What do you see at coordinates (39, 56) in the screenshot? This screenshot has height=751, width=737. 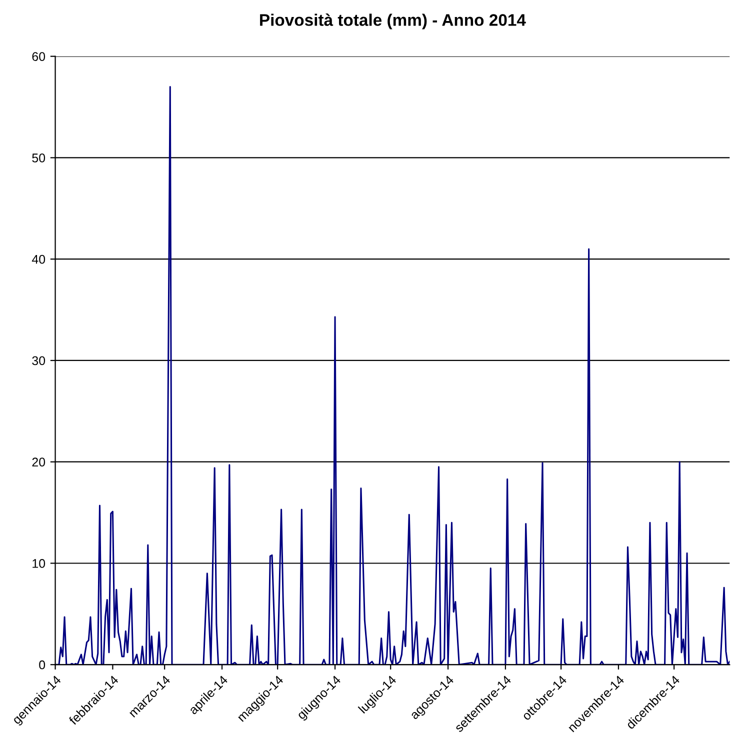 I see `y-tick-label: 60` at bounding box center [39, 56].